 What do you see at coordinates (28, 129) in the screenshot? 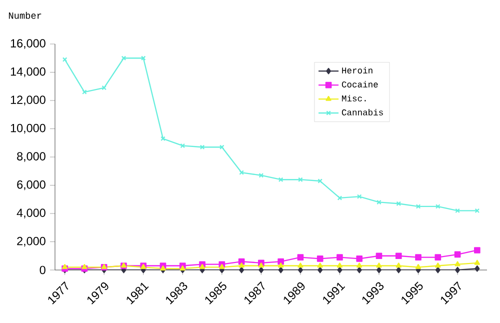
I see `y-tick-label: 10,000` at bounding box center [28, 129].